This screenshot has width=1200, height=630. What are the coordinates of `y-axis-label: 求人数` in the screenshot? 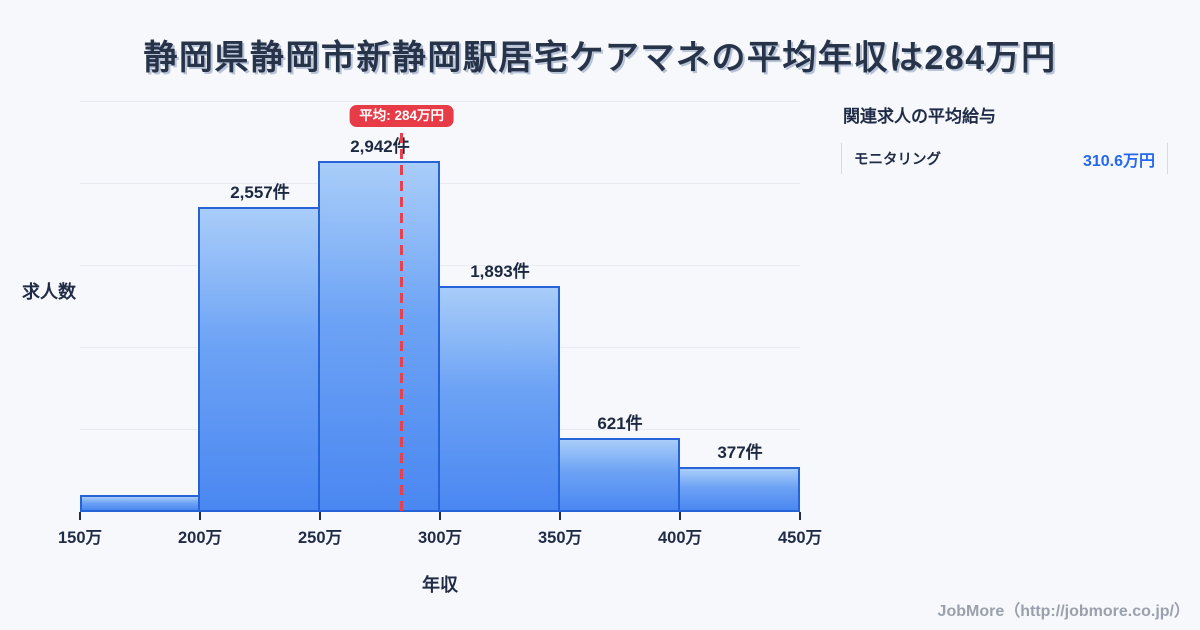 It's located at (49, 292).